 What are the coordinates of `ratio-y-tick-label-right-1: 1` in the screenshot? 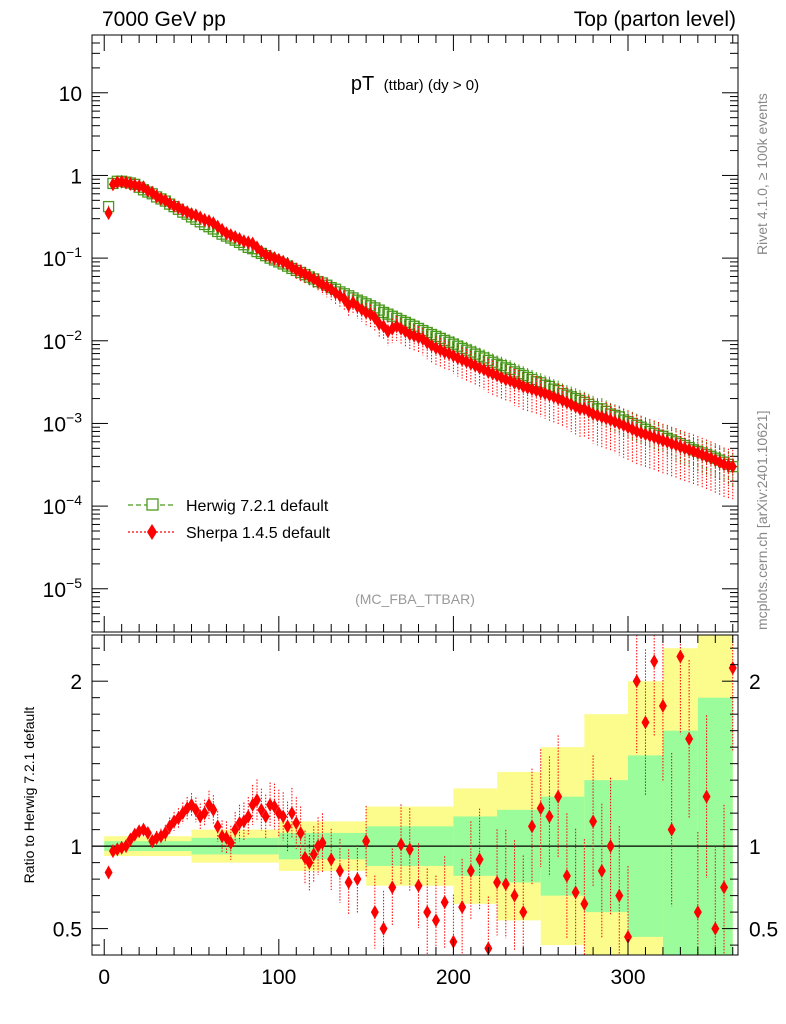 It's located at (755, 847).